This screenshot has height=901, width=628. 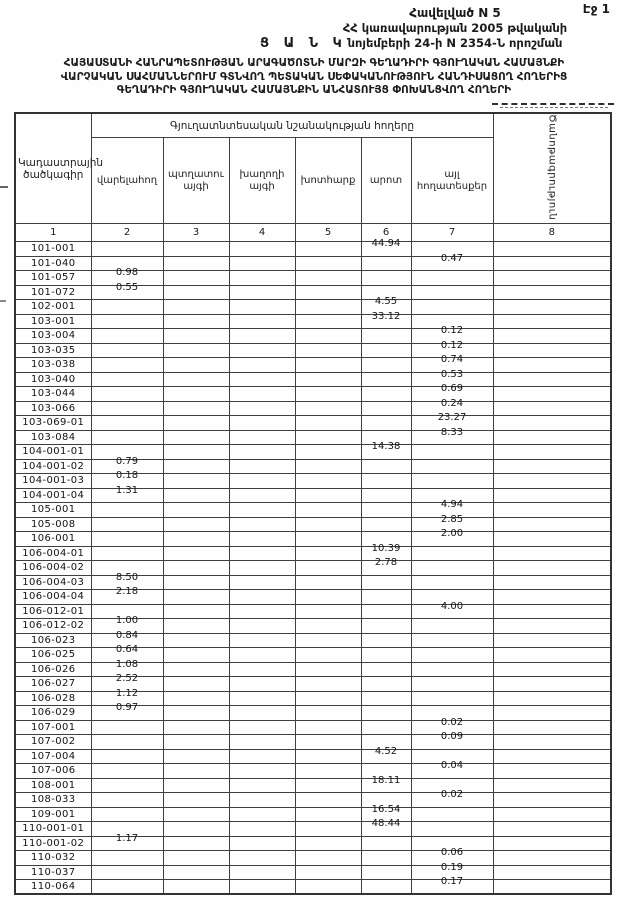 What do you see at coordinates (386, 302) in the screenshot?
I see `area-value-text: 4.55` at bounding box center [386, 302].